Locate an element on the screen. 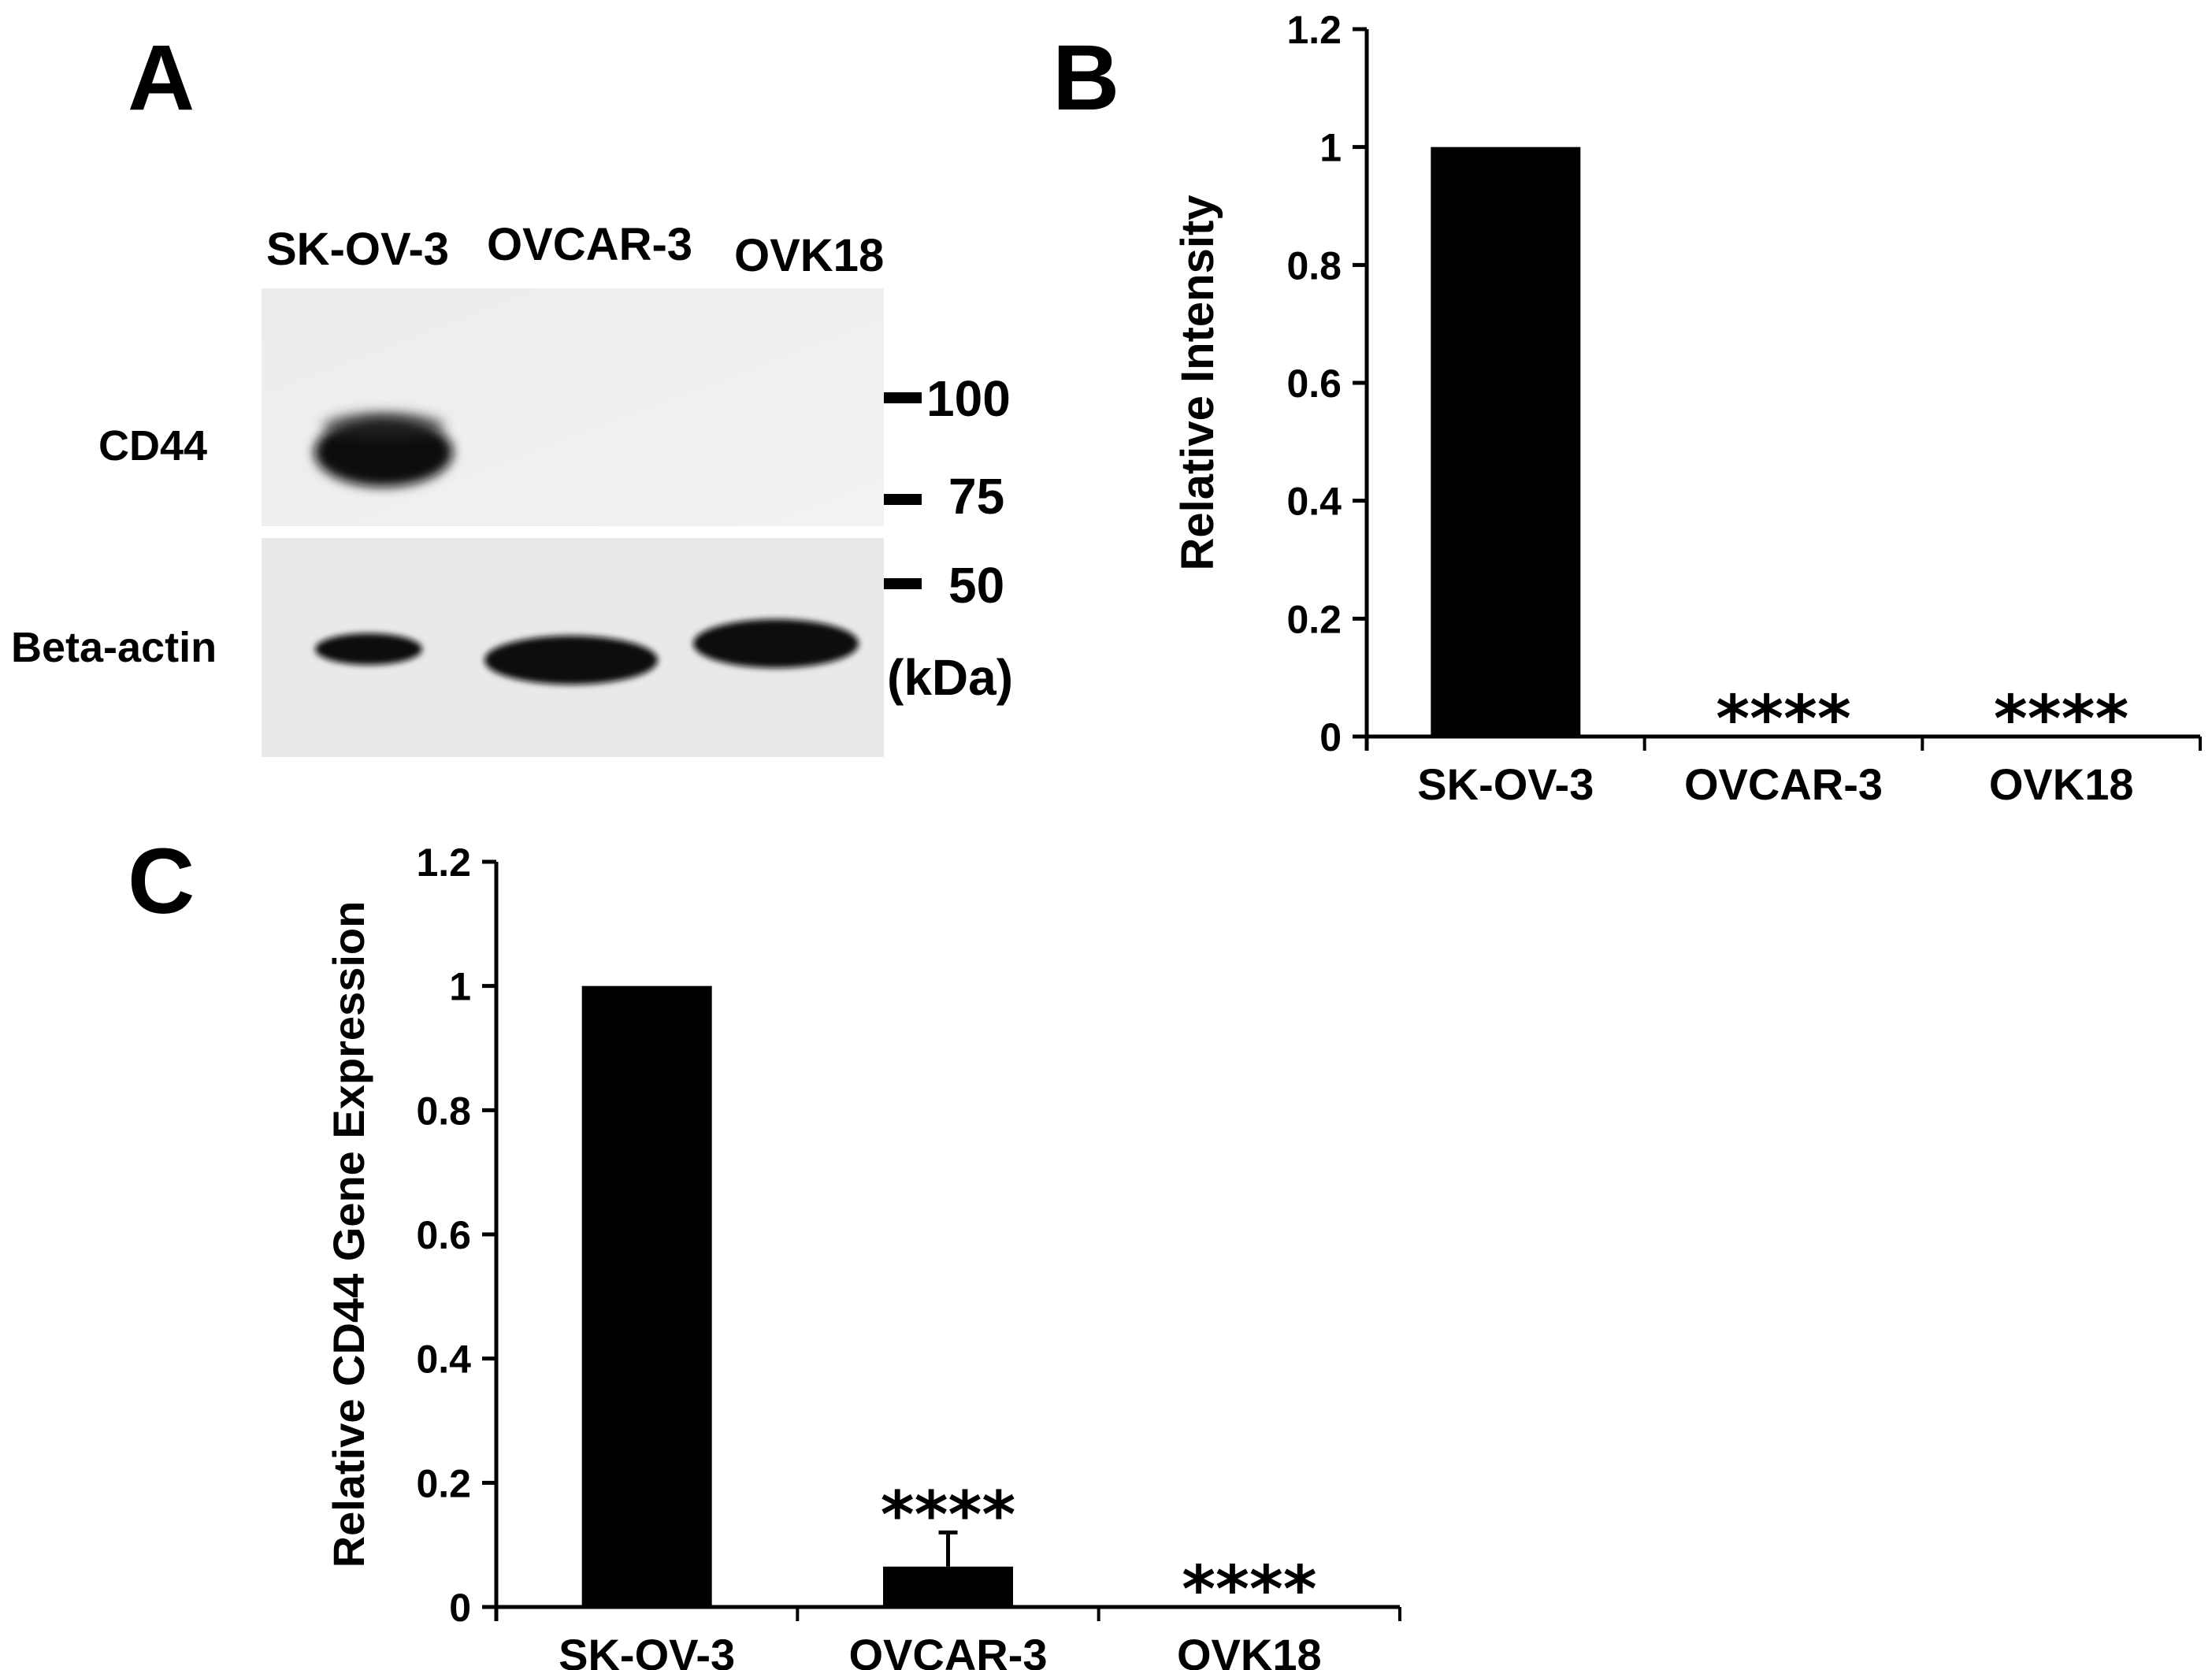 Image resolution: width=2212 pixels, height=1670 pixels. row-label-cd44: CD44 is located at coordinates (152, 445).